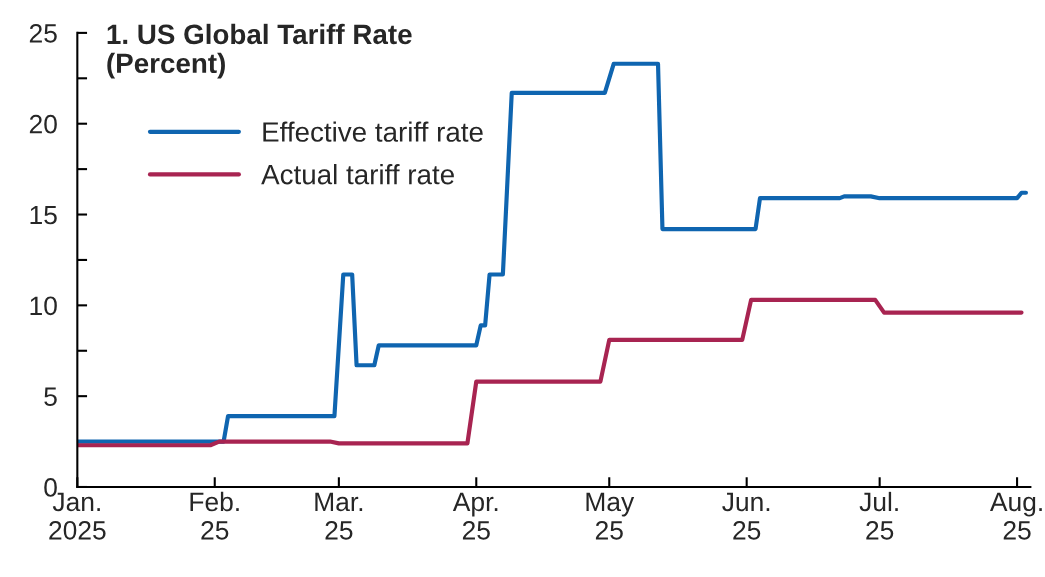 This screenshot has height=577, width=1045. I want to click on y-tick-label: 10, so click(43, 306).